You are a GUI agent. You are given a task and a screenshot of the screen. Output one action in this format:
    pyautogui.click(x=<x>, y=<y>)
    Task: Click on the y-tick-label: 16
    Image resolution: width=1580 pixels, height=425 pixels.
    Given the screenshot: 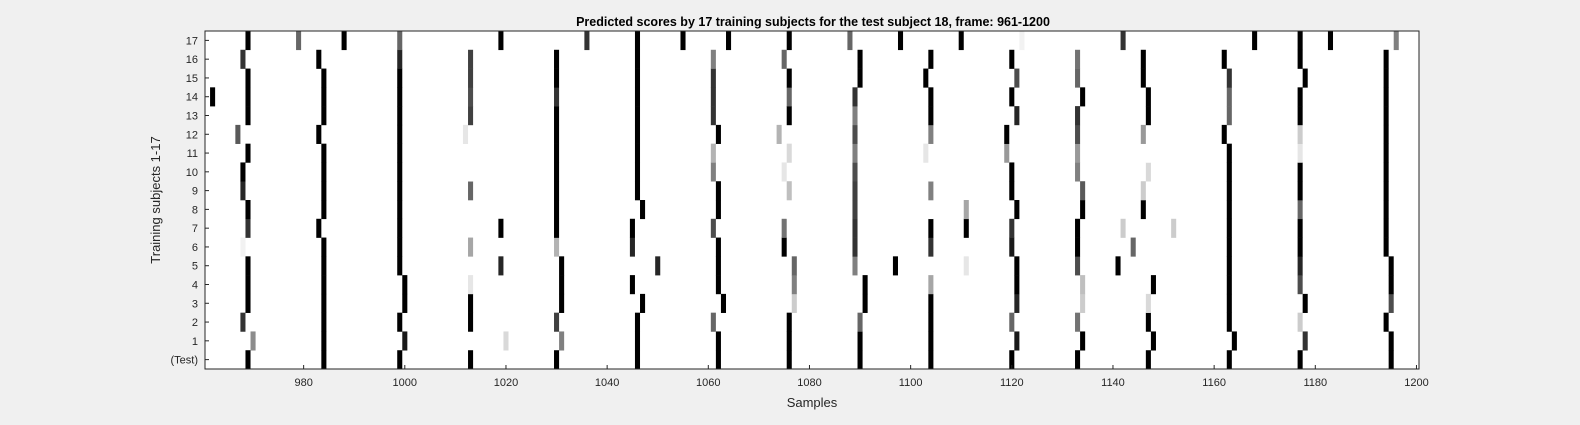 What is the action you would take?
    pyautogui.click(x=192, y=60)
    